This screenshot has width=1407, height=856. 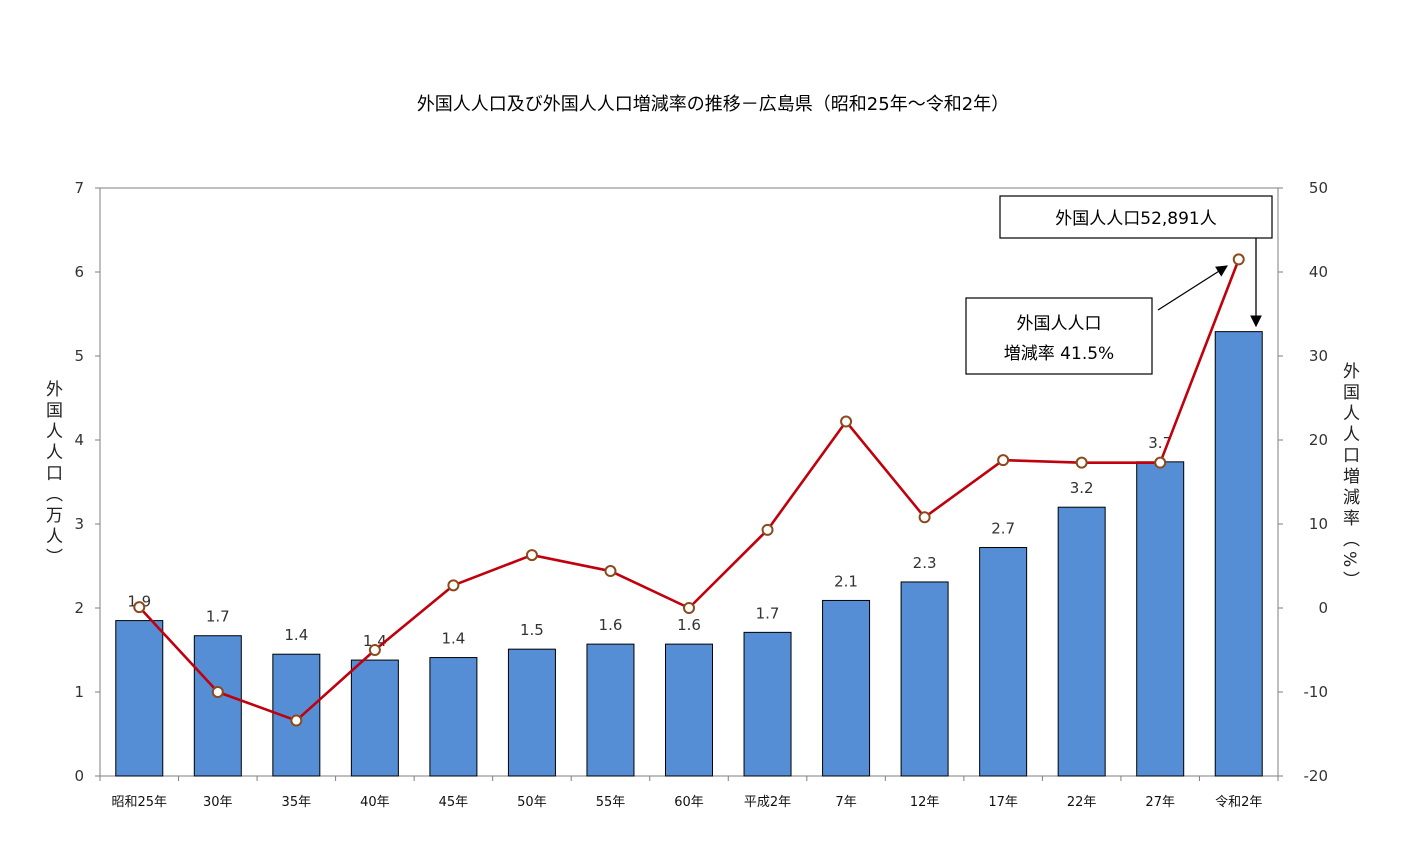 What do you see at coordinates (79, 440) in the screenshot?
I see `left-tick-label: 4` at bounding box center [79, 440].